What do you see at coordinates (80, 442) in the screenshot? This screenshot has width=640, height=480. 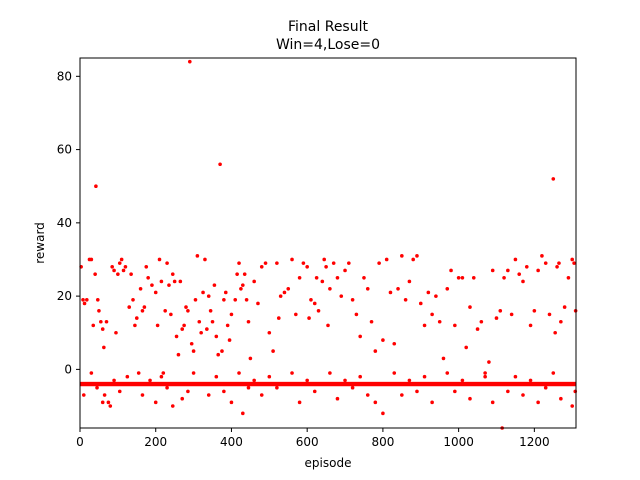 I see `x-tick-label: 0` at bounding box center [80, 442].